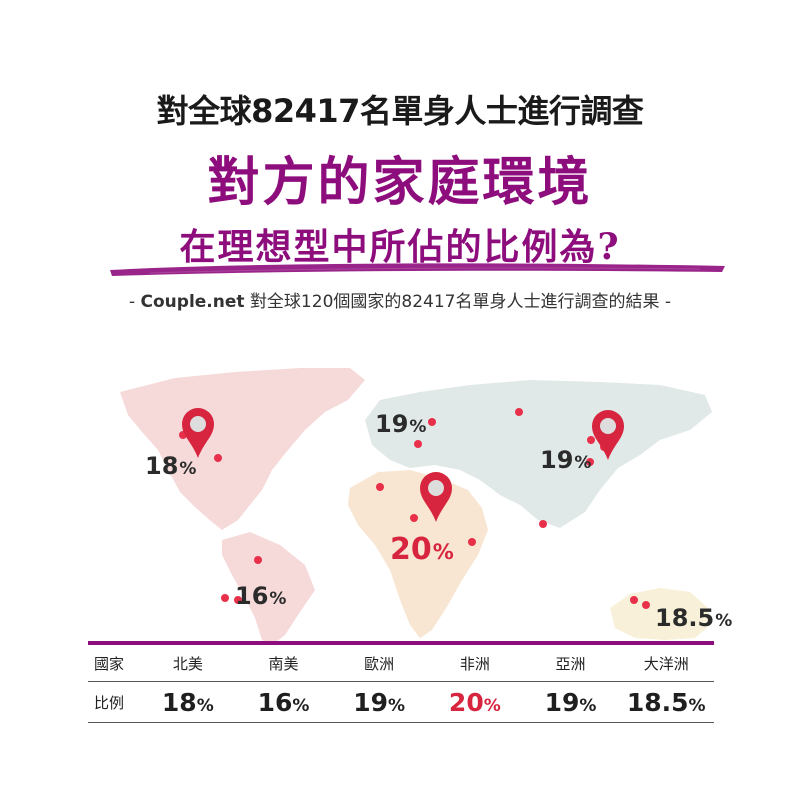 The width and height of the screenshot is (800, 800). I want to click on question-title: 在理想型中所佔的比例為?, so click(400, 247).